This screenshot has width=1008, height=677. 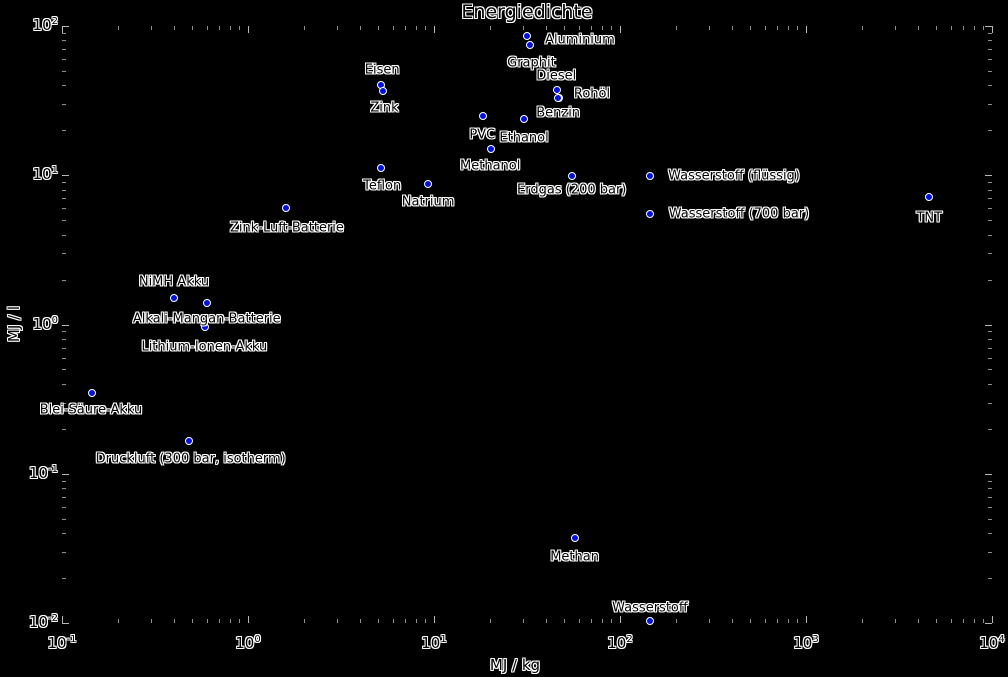 I want to click on x-tick-label-10e1: 101, so click(x=434, y=643).